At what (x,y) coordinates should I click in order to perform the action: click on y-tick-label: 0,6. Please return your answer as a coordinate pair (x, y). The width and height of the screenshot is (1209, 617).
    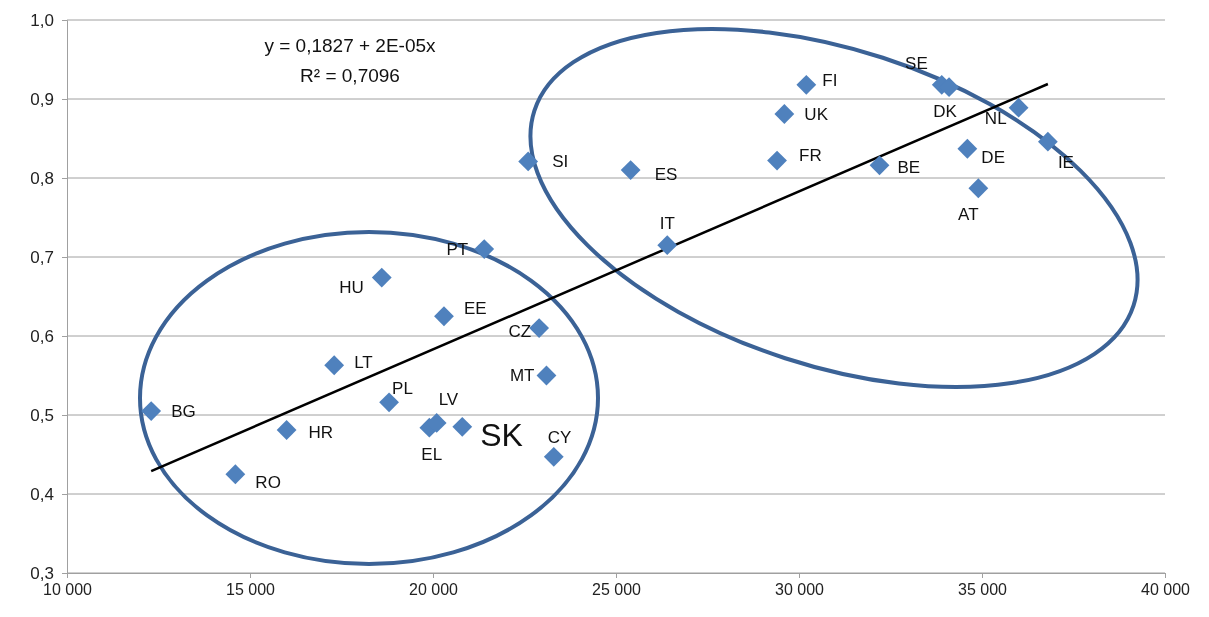
    Looking at the image, I should click on (42, 336).